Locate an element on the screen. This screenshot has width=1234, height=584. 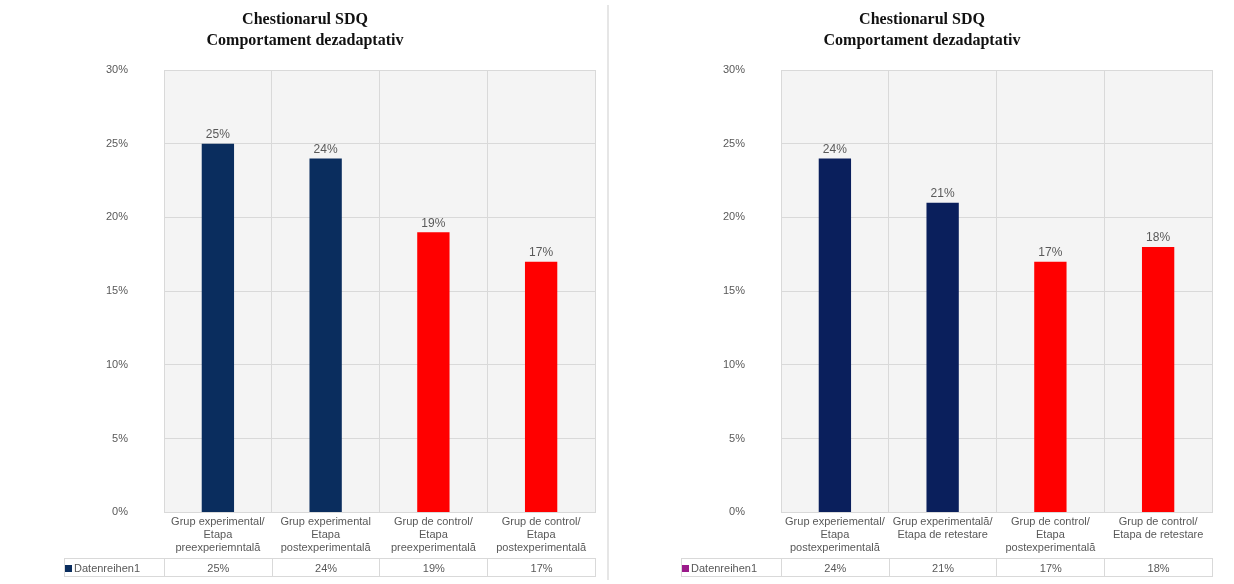
text: 21% is located at coordinates (942, 193).